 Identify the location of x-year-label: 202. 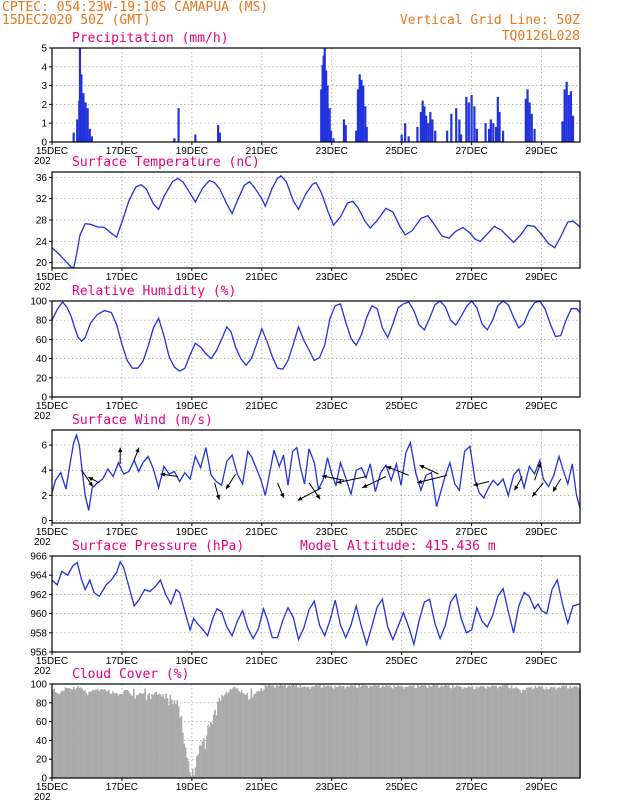
(42, 796).